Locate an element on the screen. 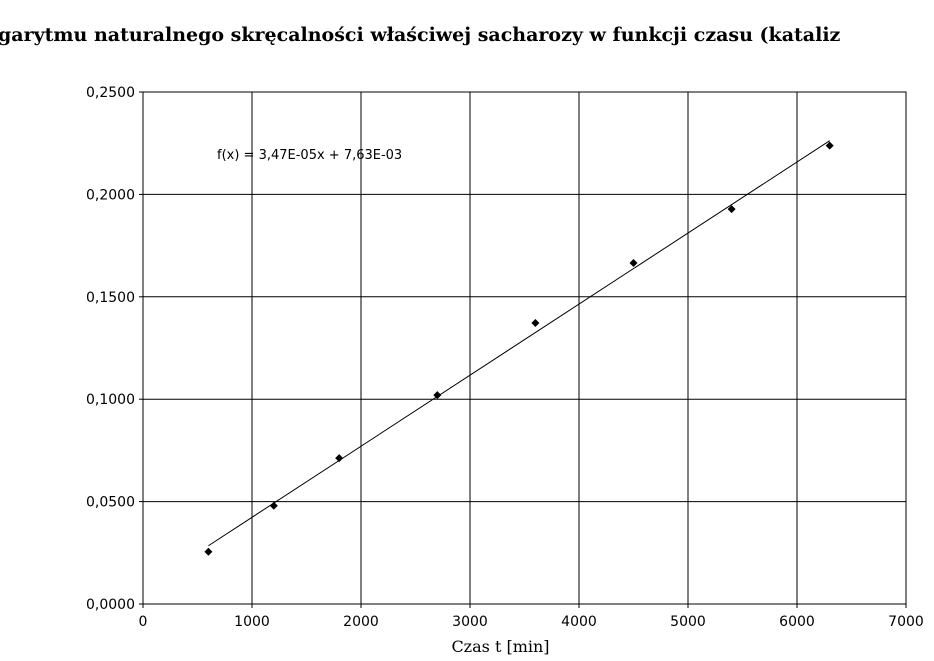 The image size is (934, 661). x-tick-label: 4000 is located at coordinates (579, 622).